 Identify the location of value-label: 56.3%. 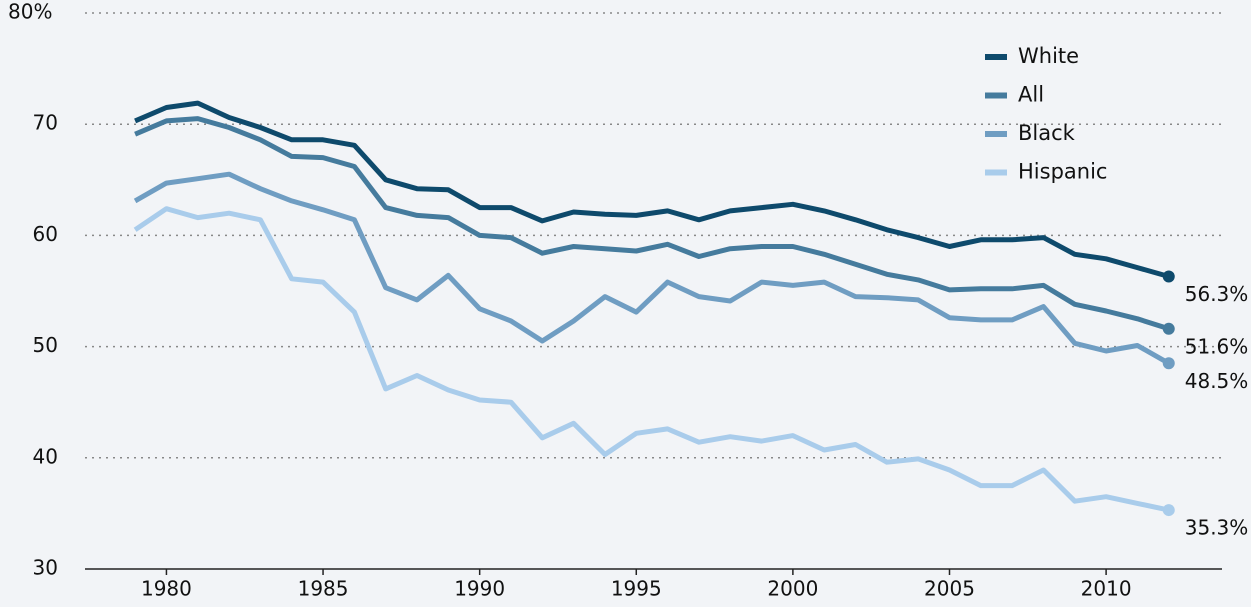
(1217, 294).